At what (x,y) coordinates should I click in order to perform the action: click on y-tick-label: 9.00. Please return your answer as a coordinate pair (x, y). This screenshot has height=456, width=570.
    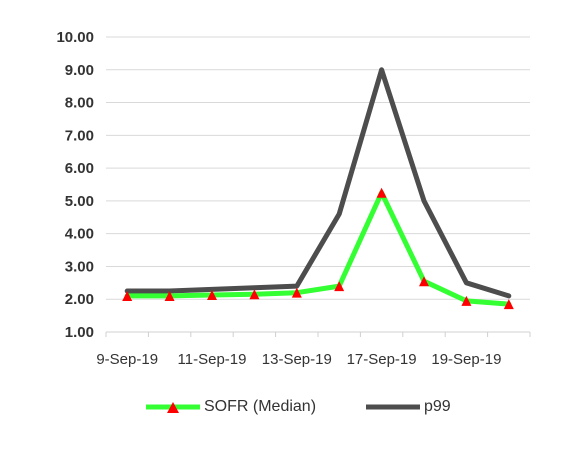
    Looking at the image, I should click on (79, 70).